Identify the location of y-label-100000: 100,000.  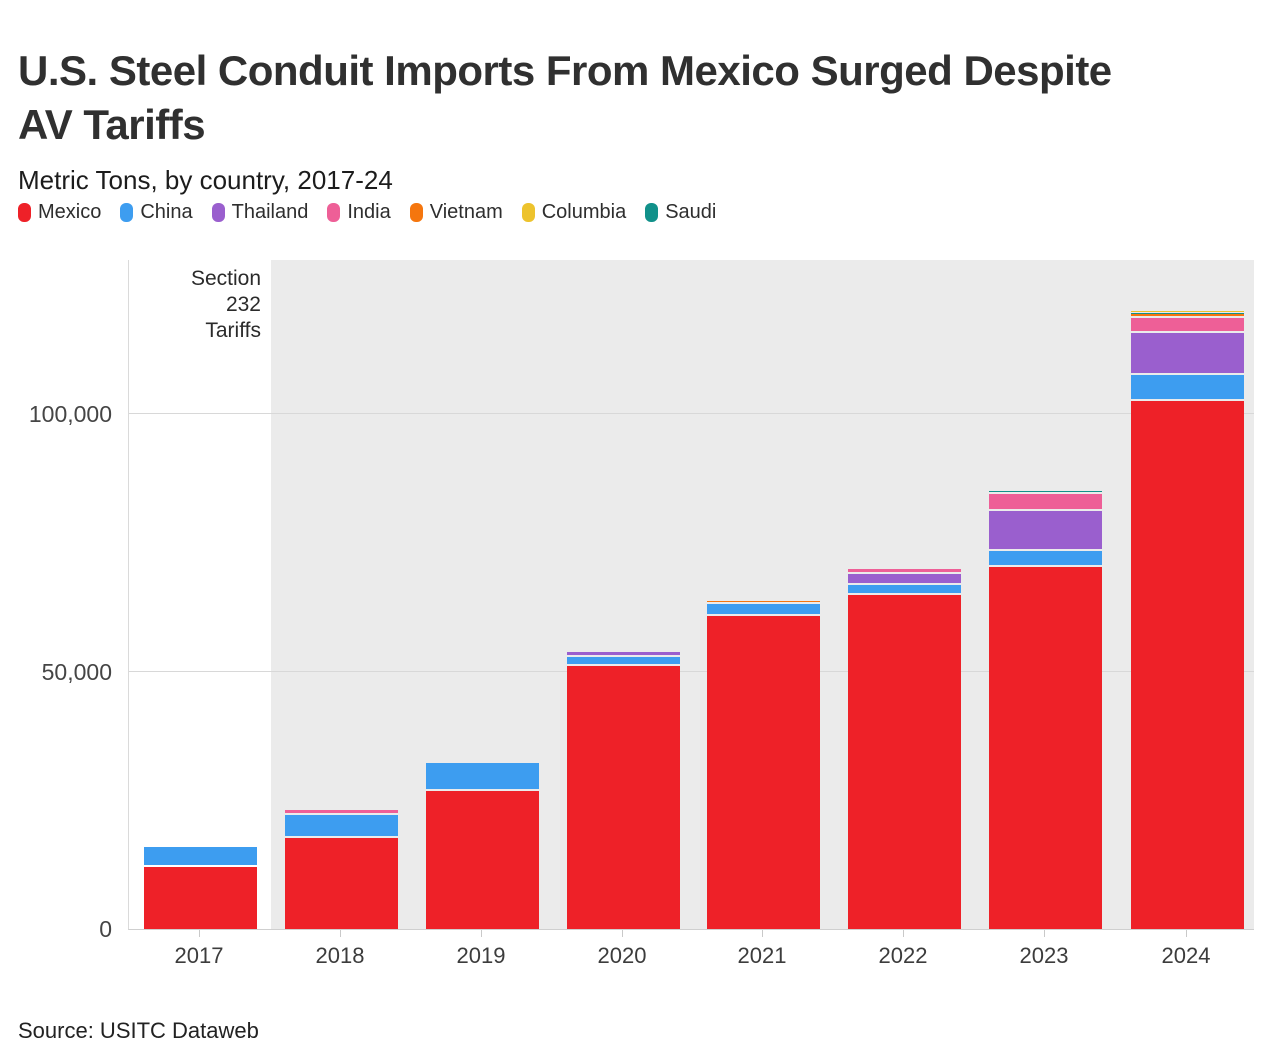
(70, 414).